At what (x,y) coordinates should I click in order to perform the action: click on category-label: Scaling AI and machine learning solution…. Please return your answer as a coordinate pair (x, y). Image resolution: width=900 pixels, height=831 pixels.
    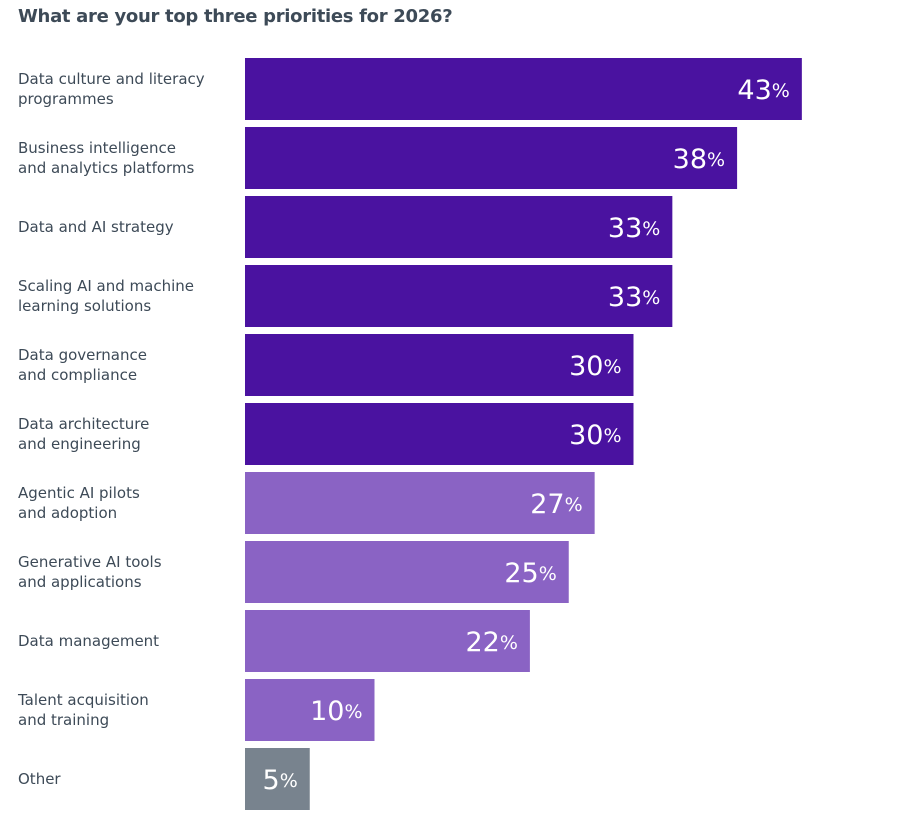
    Looking at the image, I should click on (106, 296).